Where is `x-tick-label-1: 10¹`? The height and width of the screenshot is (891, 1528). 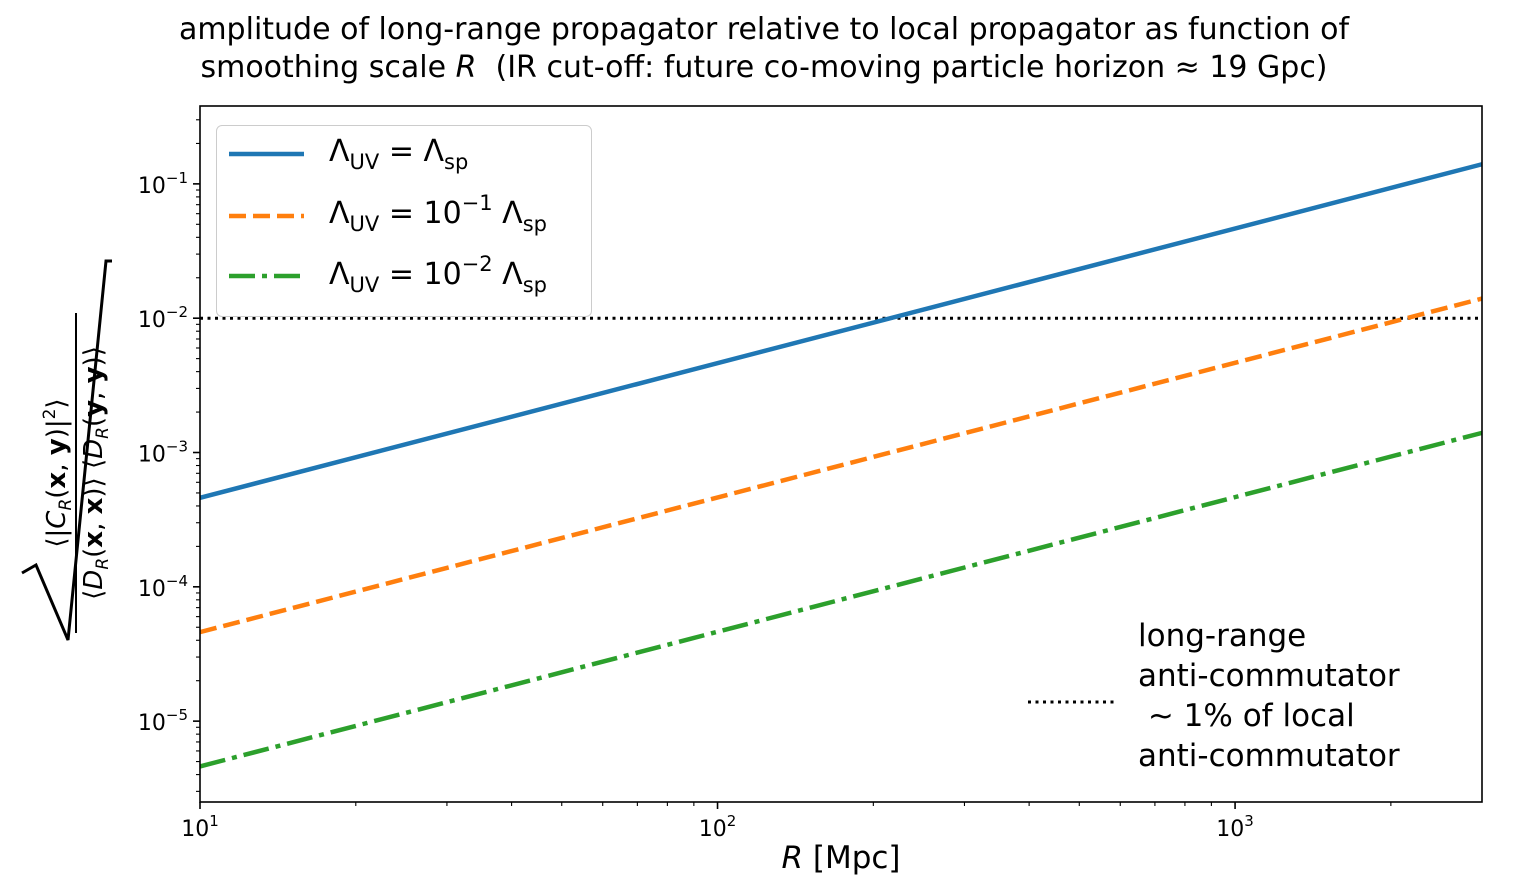 x-tick-label-1: 10¹ is located at coordinates (200, 827).